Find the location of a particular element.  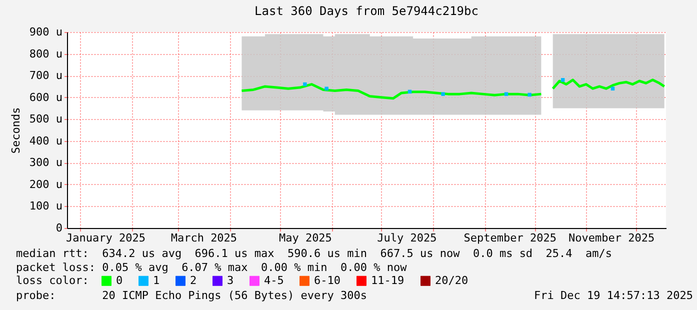

y-axis-title: Seconds is located at coordinates (15, 130).